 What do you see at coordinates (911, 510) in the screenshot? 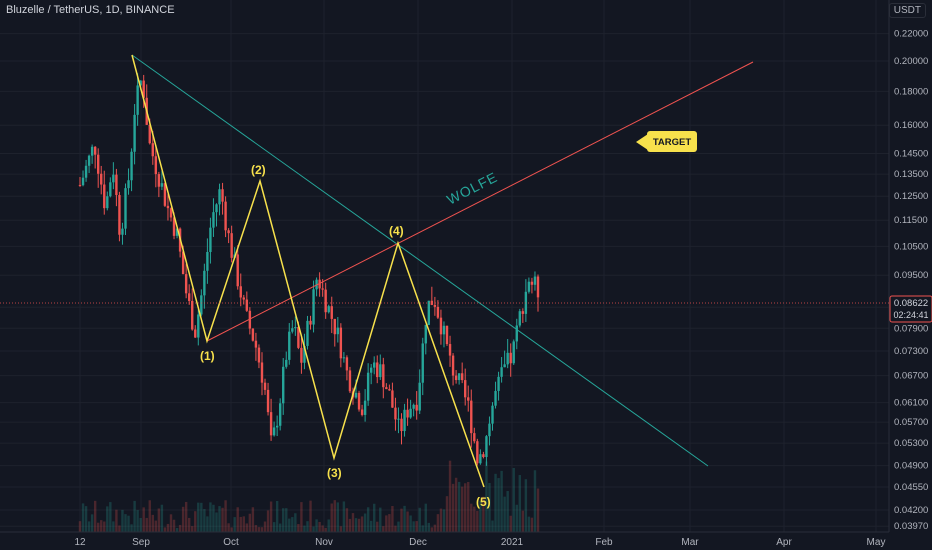
I see `price-tick-label: 0.04200` at bounding box center [911, 510].